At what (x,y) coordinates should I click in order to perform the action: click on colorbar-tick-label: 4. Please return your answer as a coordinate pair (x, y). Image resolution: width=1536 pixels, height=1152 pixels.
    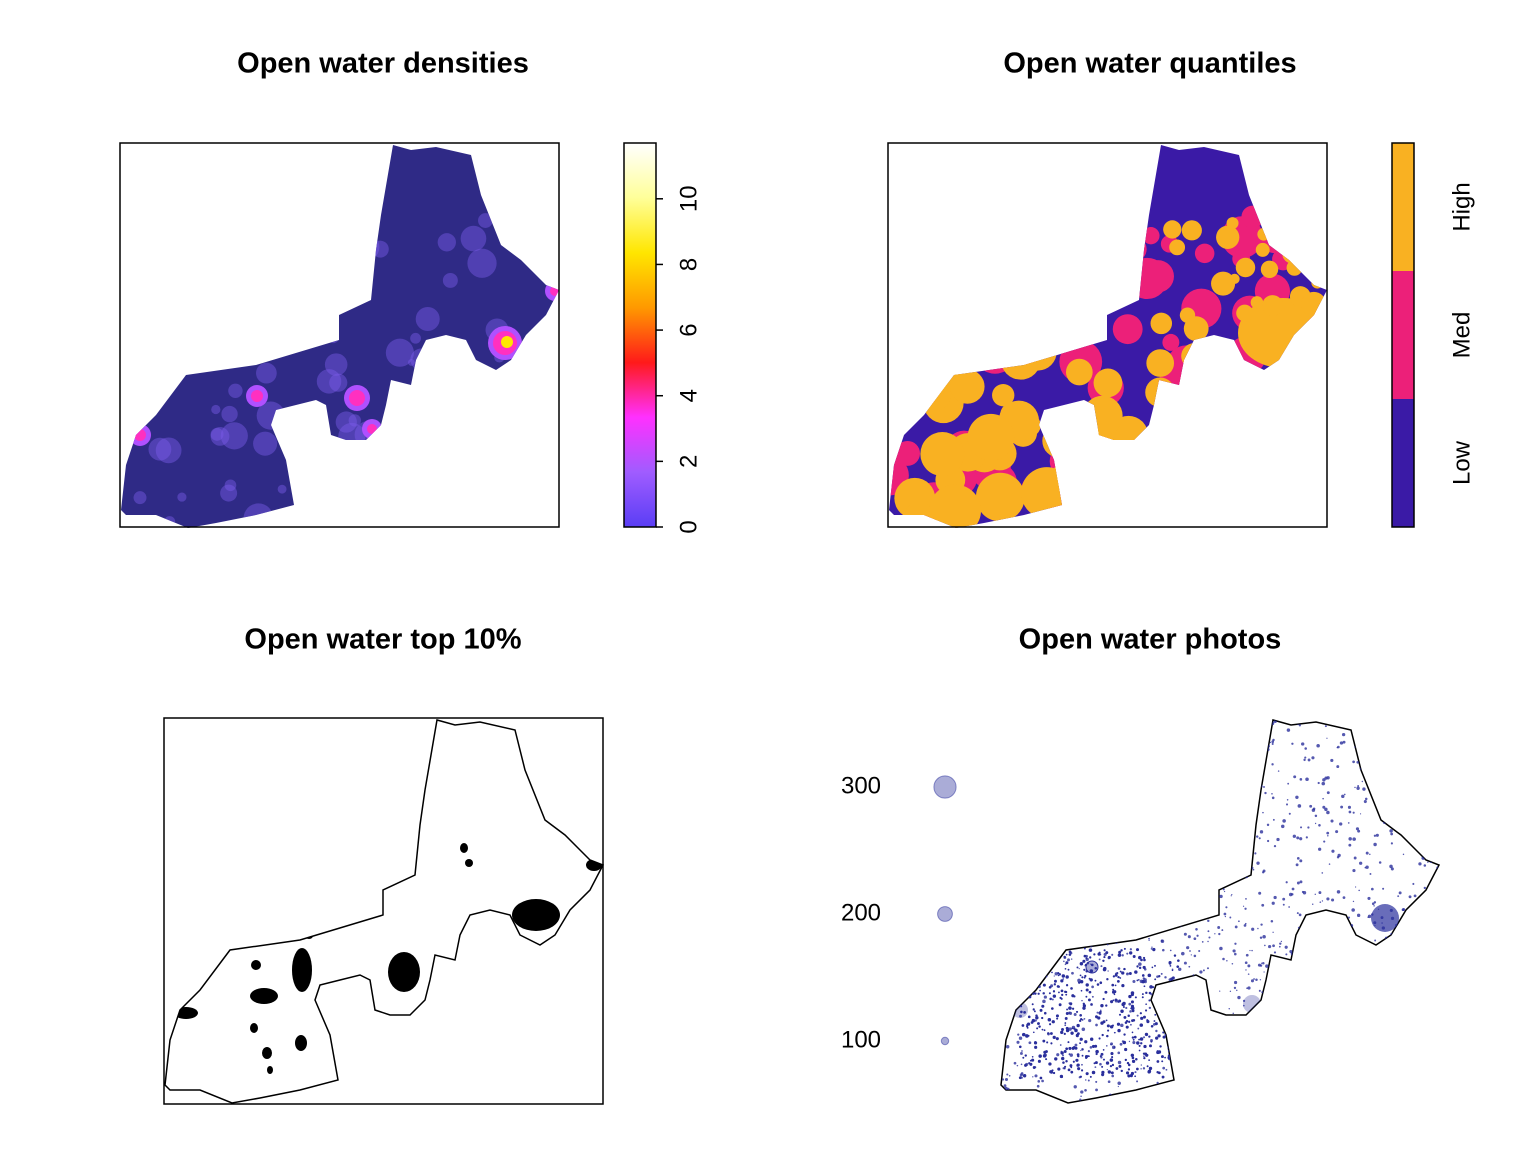
    Looking at the image, I should click on (688, 395).